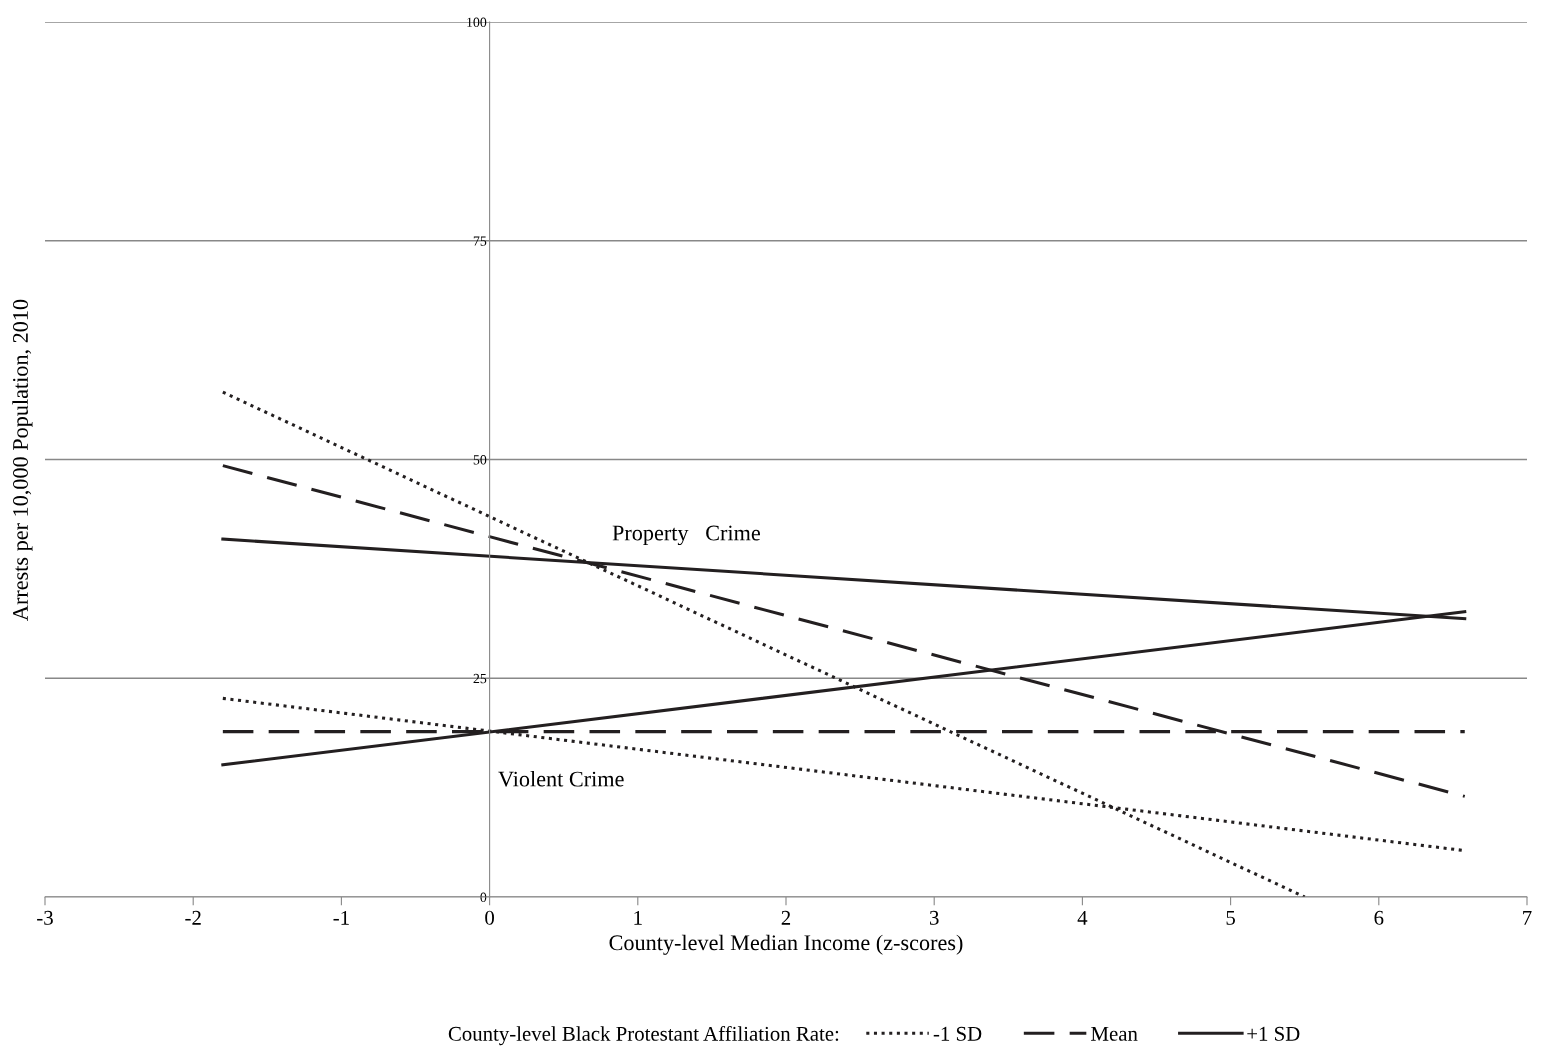  Describe the element at coordinates (1379, 917) in the screenshot. I see `x-tick-label: 6` at that location.